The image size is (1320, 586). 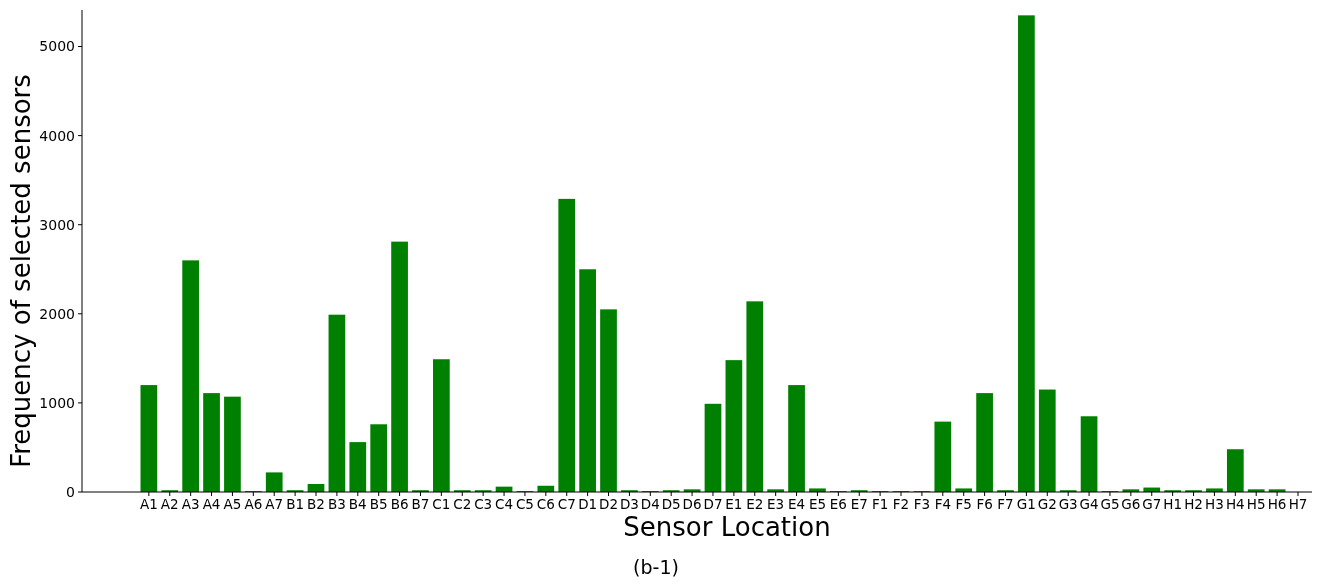 What do you see at coordinates (859, 504) in the screenshot?
I see `x-tick-label: E7` at bounding box center [859, 504].